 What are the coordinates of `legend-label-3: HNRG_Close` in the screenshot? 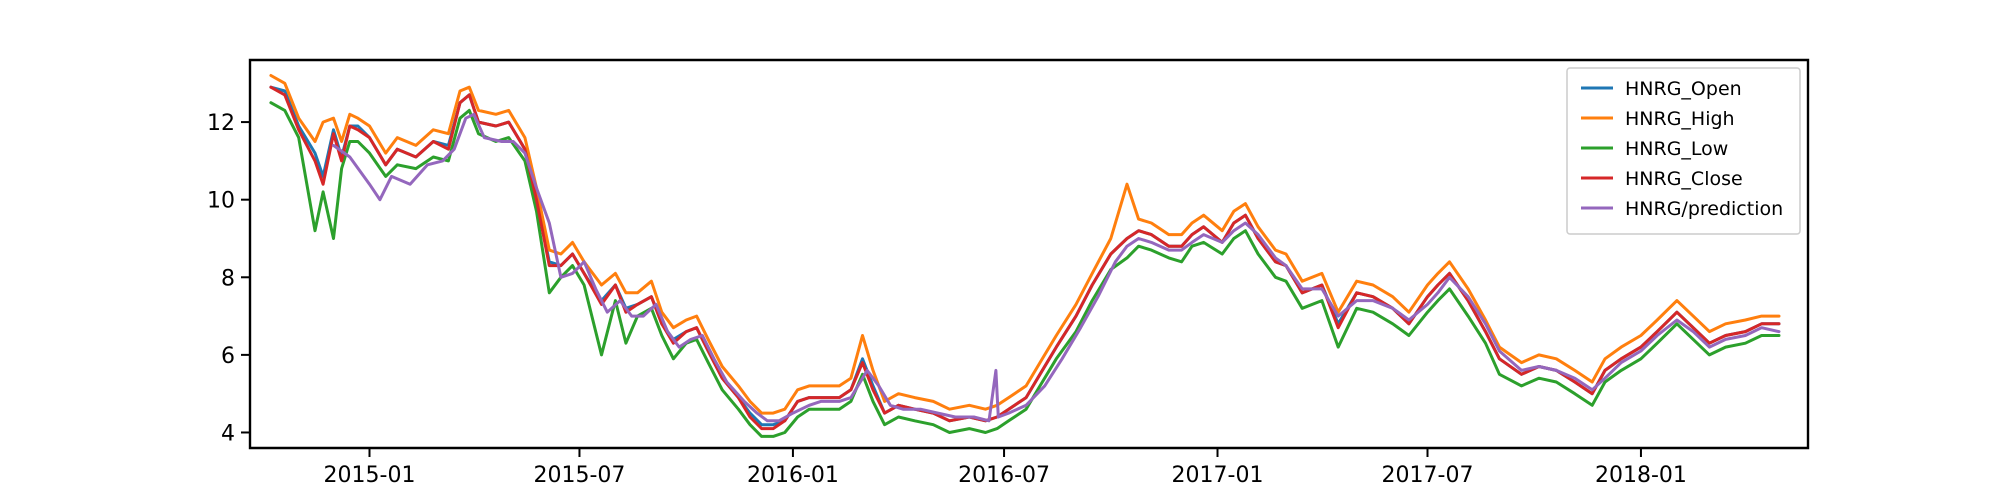 It's located at (1684, 179).